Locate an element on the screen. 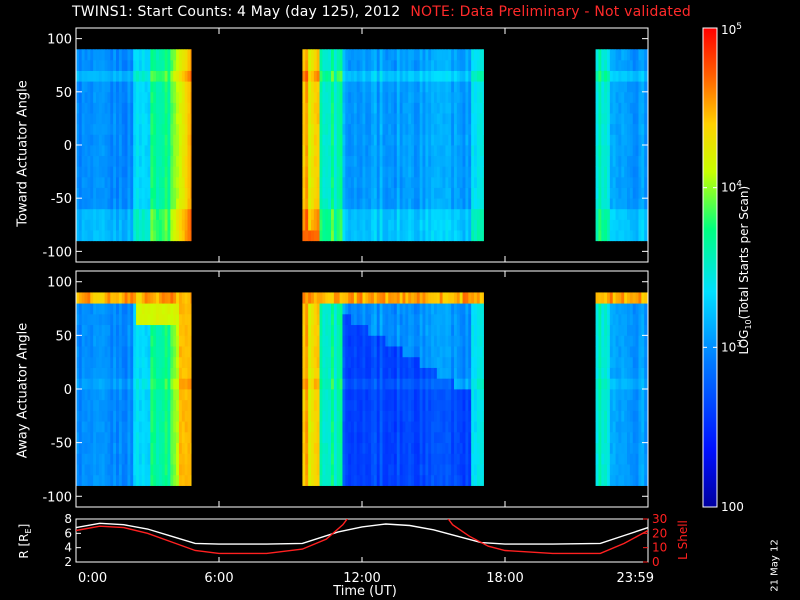  colorbar-label: LOG10(Total Starts per Scan) is located at coordinates (745, 270).